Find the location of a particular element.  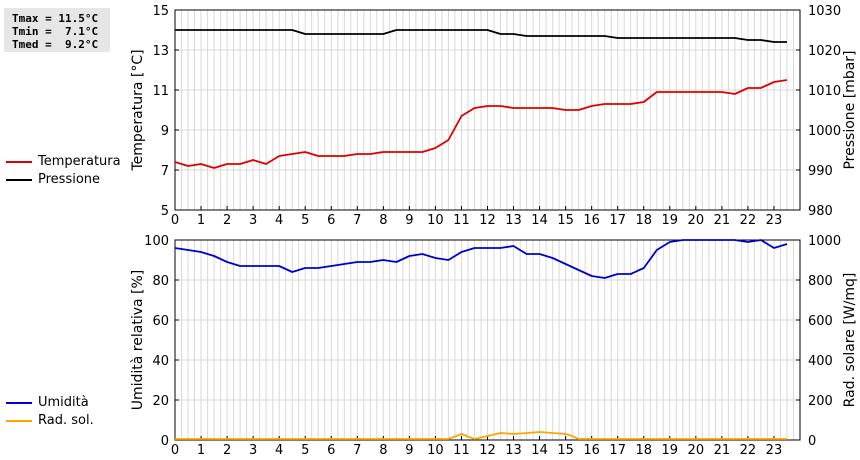

bottom-x-tick-label: 2 is located at coordinates (227, 450).